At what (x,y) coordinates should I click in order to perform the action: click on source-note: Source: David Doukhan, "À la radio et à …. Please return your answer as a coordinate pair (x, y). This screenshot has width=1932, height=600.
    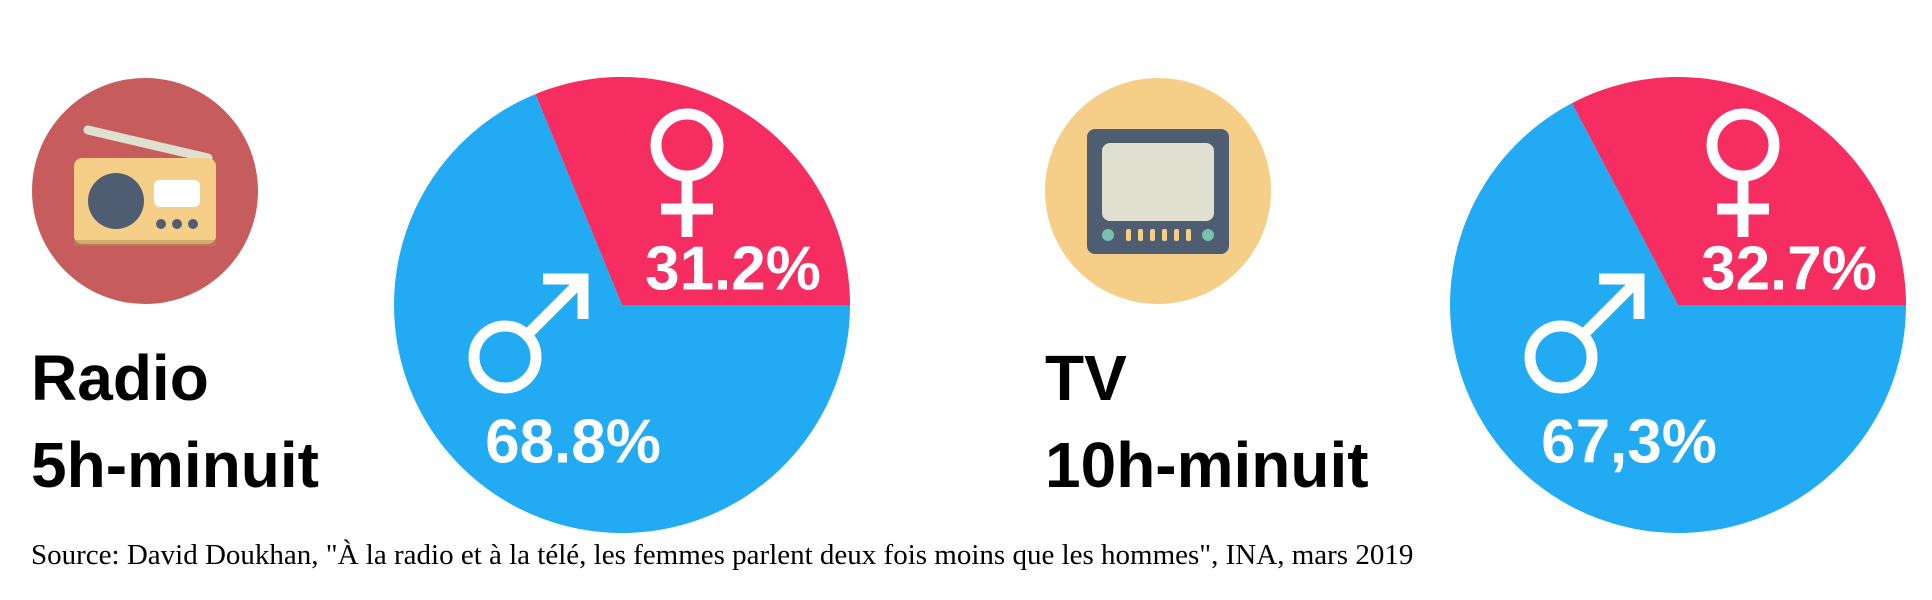
    Looking at the image, I should click on (722, 554).